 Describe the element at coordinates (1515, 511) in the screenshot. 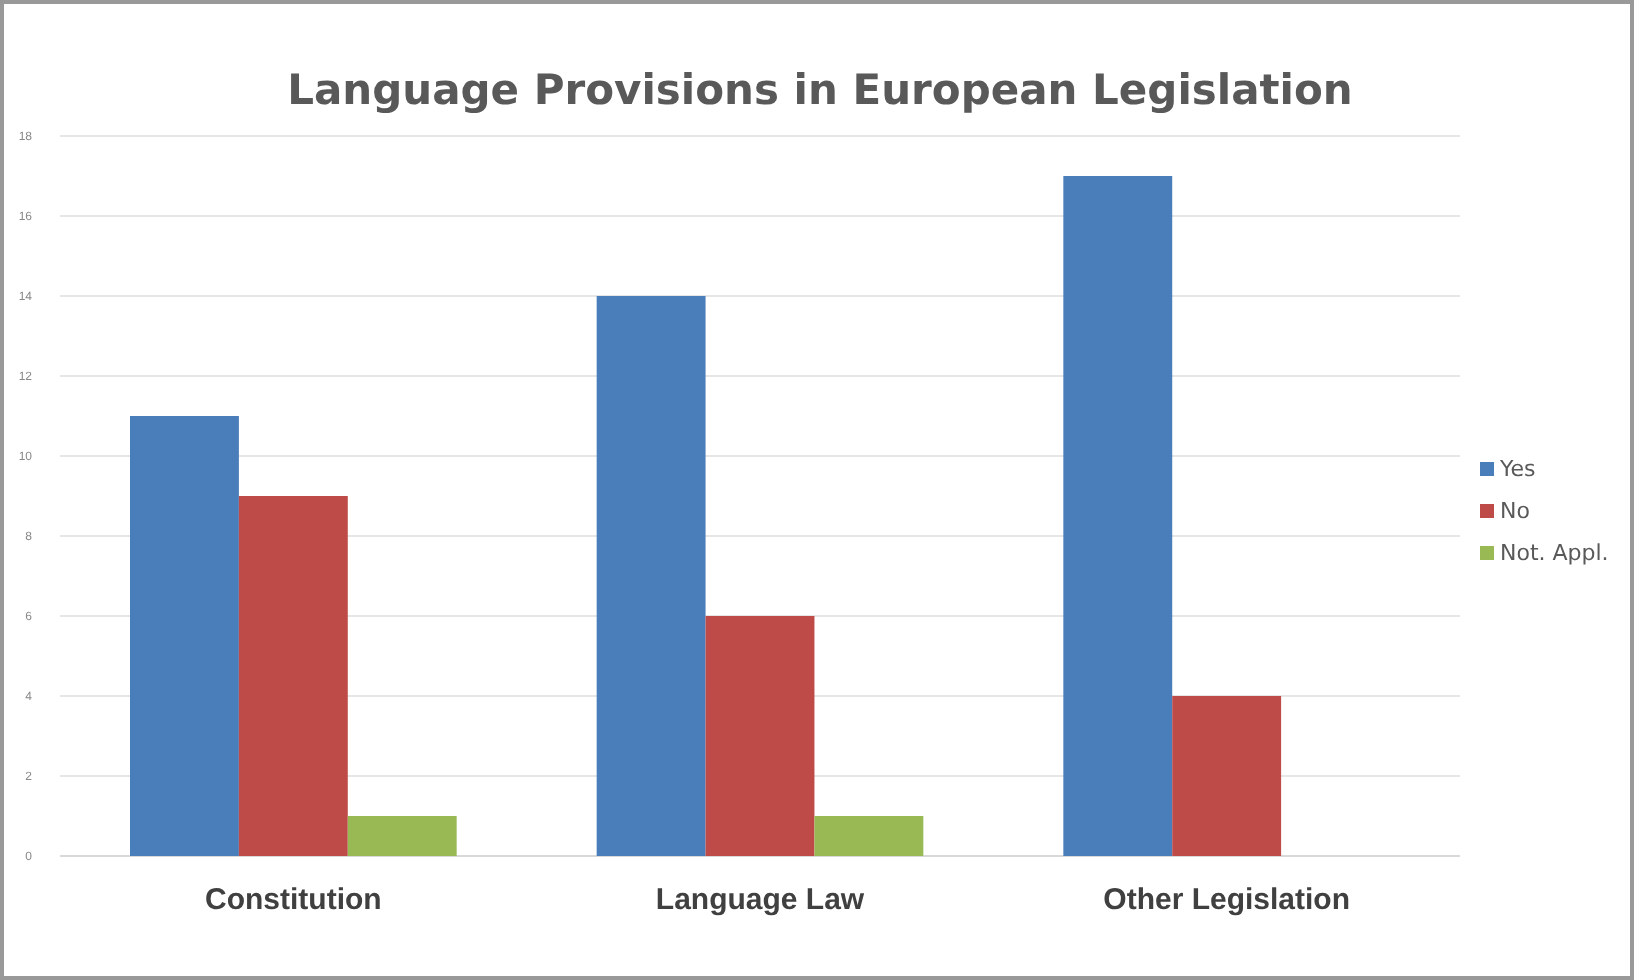

I see `legend-label: No` at that location.